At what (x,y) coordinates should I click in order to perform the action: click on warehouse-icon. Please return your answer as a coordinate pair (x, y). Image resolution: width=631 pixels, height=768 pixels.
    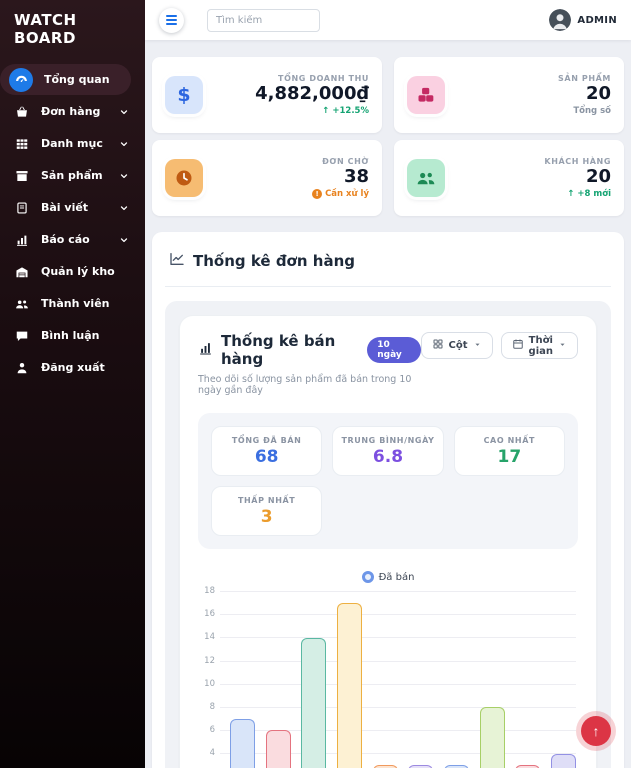
    Looking at the image, I should click on (21, 271).